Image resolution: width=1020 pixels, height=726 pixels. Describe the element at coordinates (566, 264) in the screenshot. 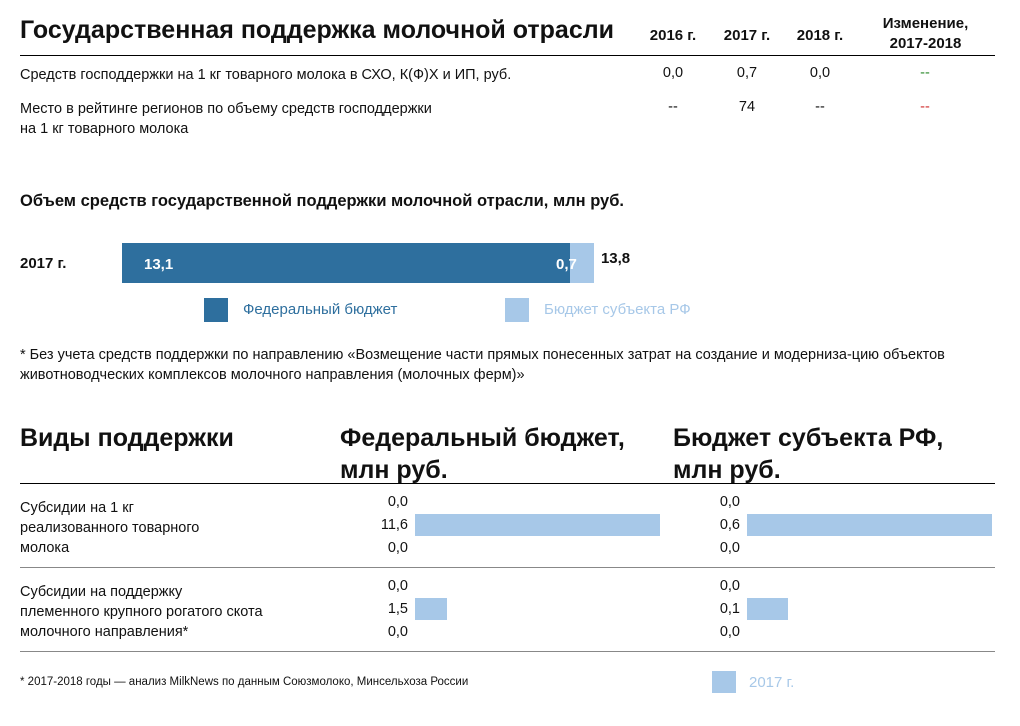

I see `volume-bar-regional-label: 0,7` at that location.